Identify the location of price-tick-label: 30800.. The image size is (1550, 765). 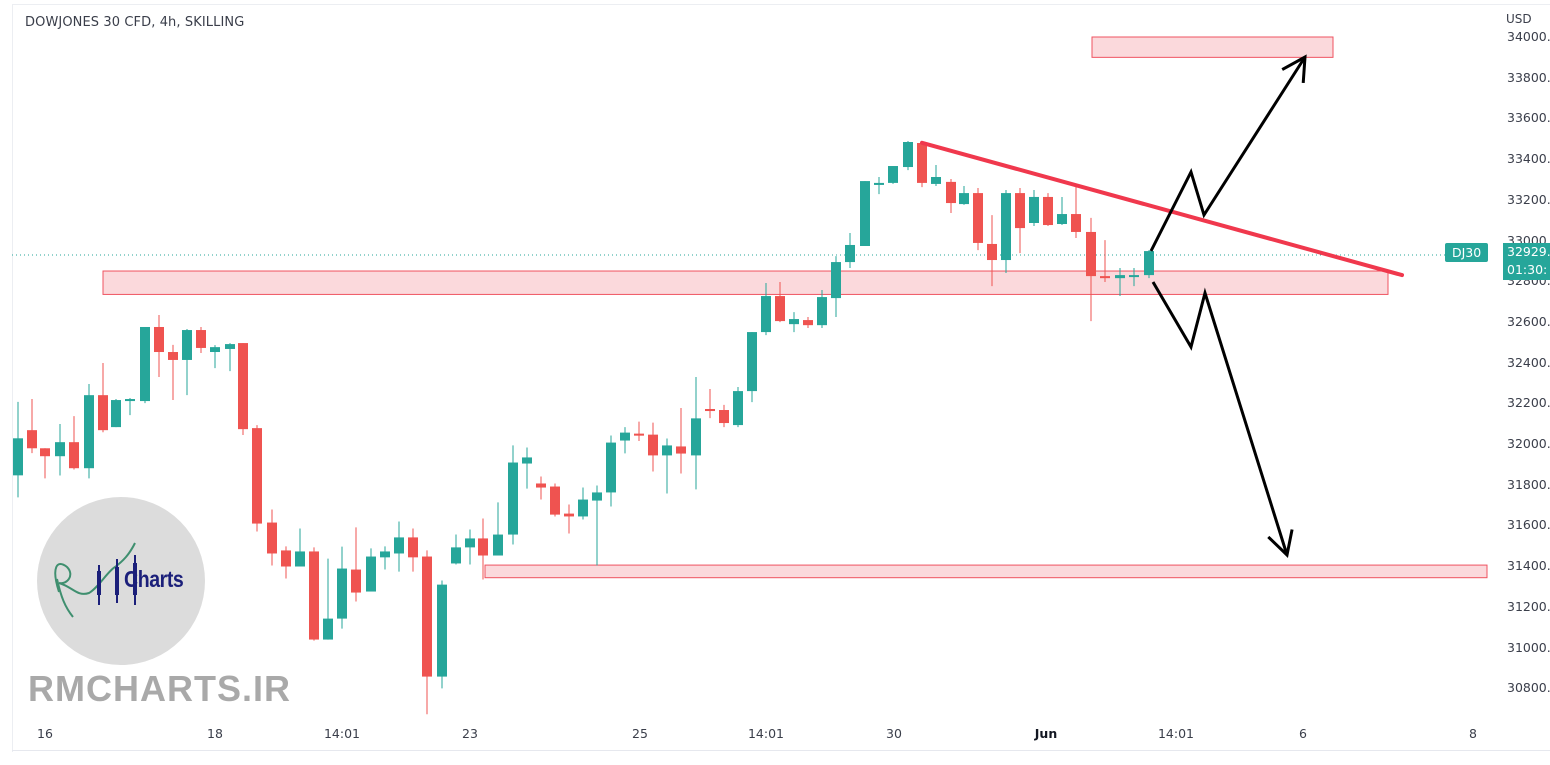
(1528, 688).